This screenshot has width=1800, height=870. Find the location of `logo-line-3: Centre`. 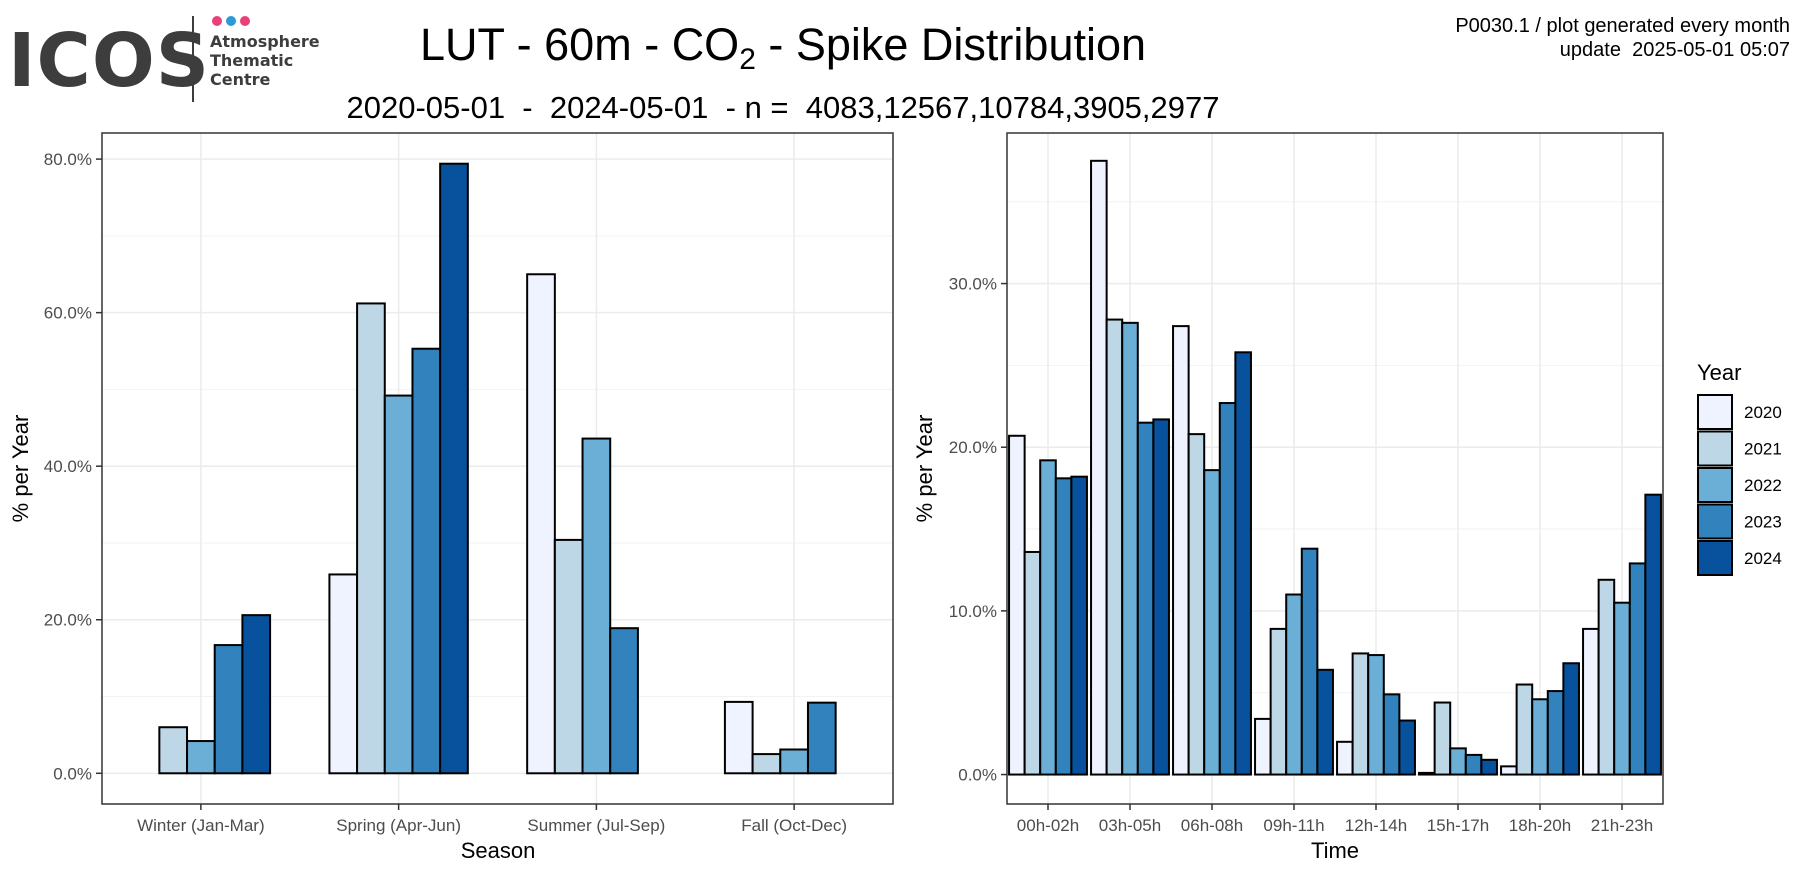

logo-line-3: Centre is located at coordinates (240, 79).